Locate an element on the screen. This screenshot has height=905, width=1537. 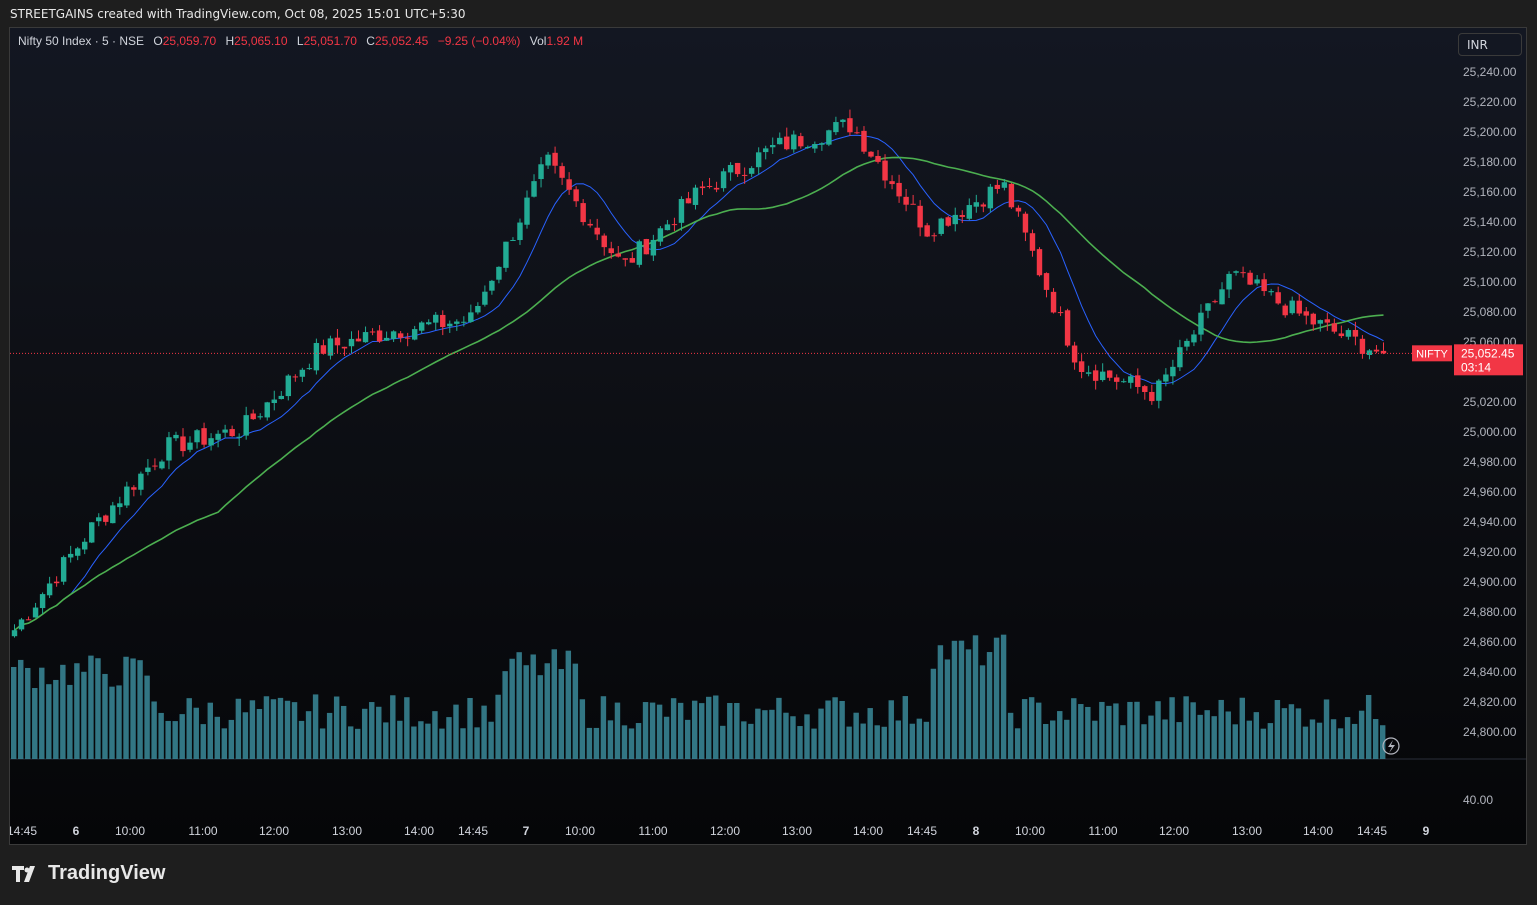
x-tick-label: 10:00 is located at coordinates (130, 831).